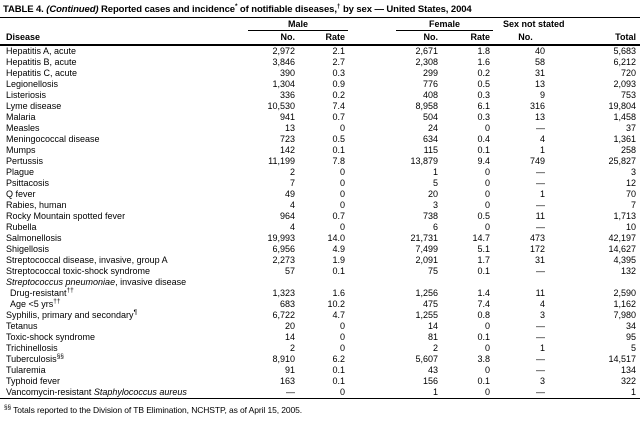  Describe the element at coordinates (283, 84) in the screenshot. I see `cell-male-no: 1,304` at that location.